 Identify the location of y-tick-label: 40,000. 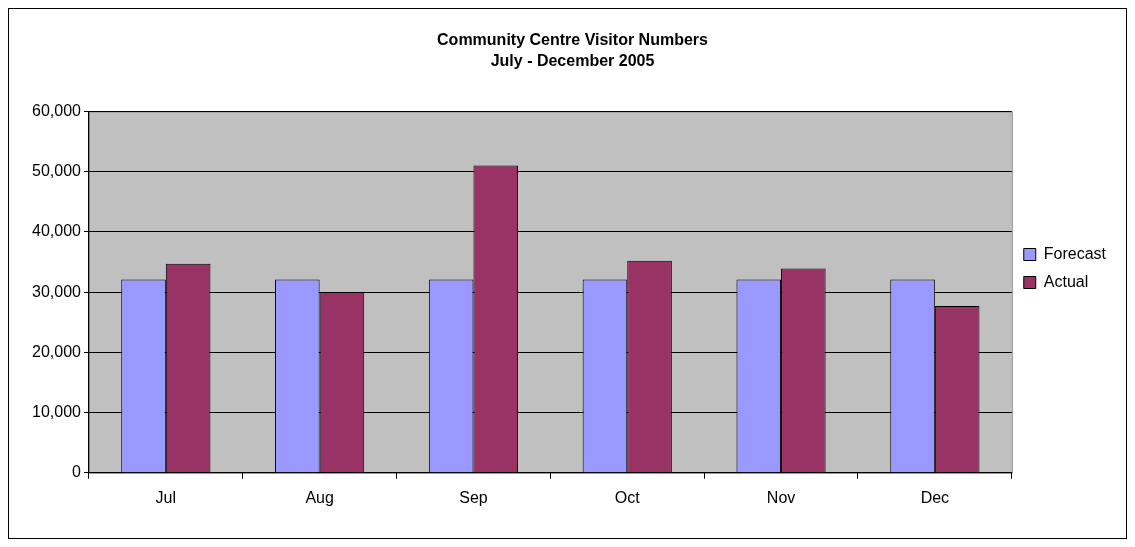
(57, 231).